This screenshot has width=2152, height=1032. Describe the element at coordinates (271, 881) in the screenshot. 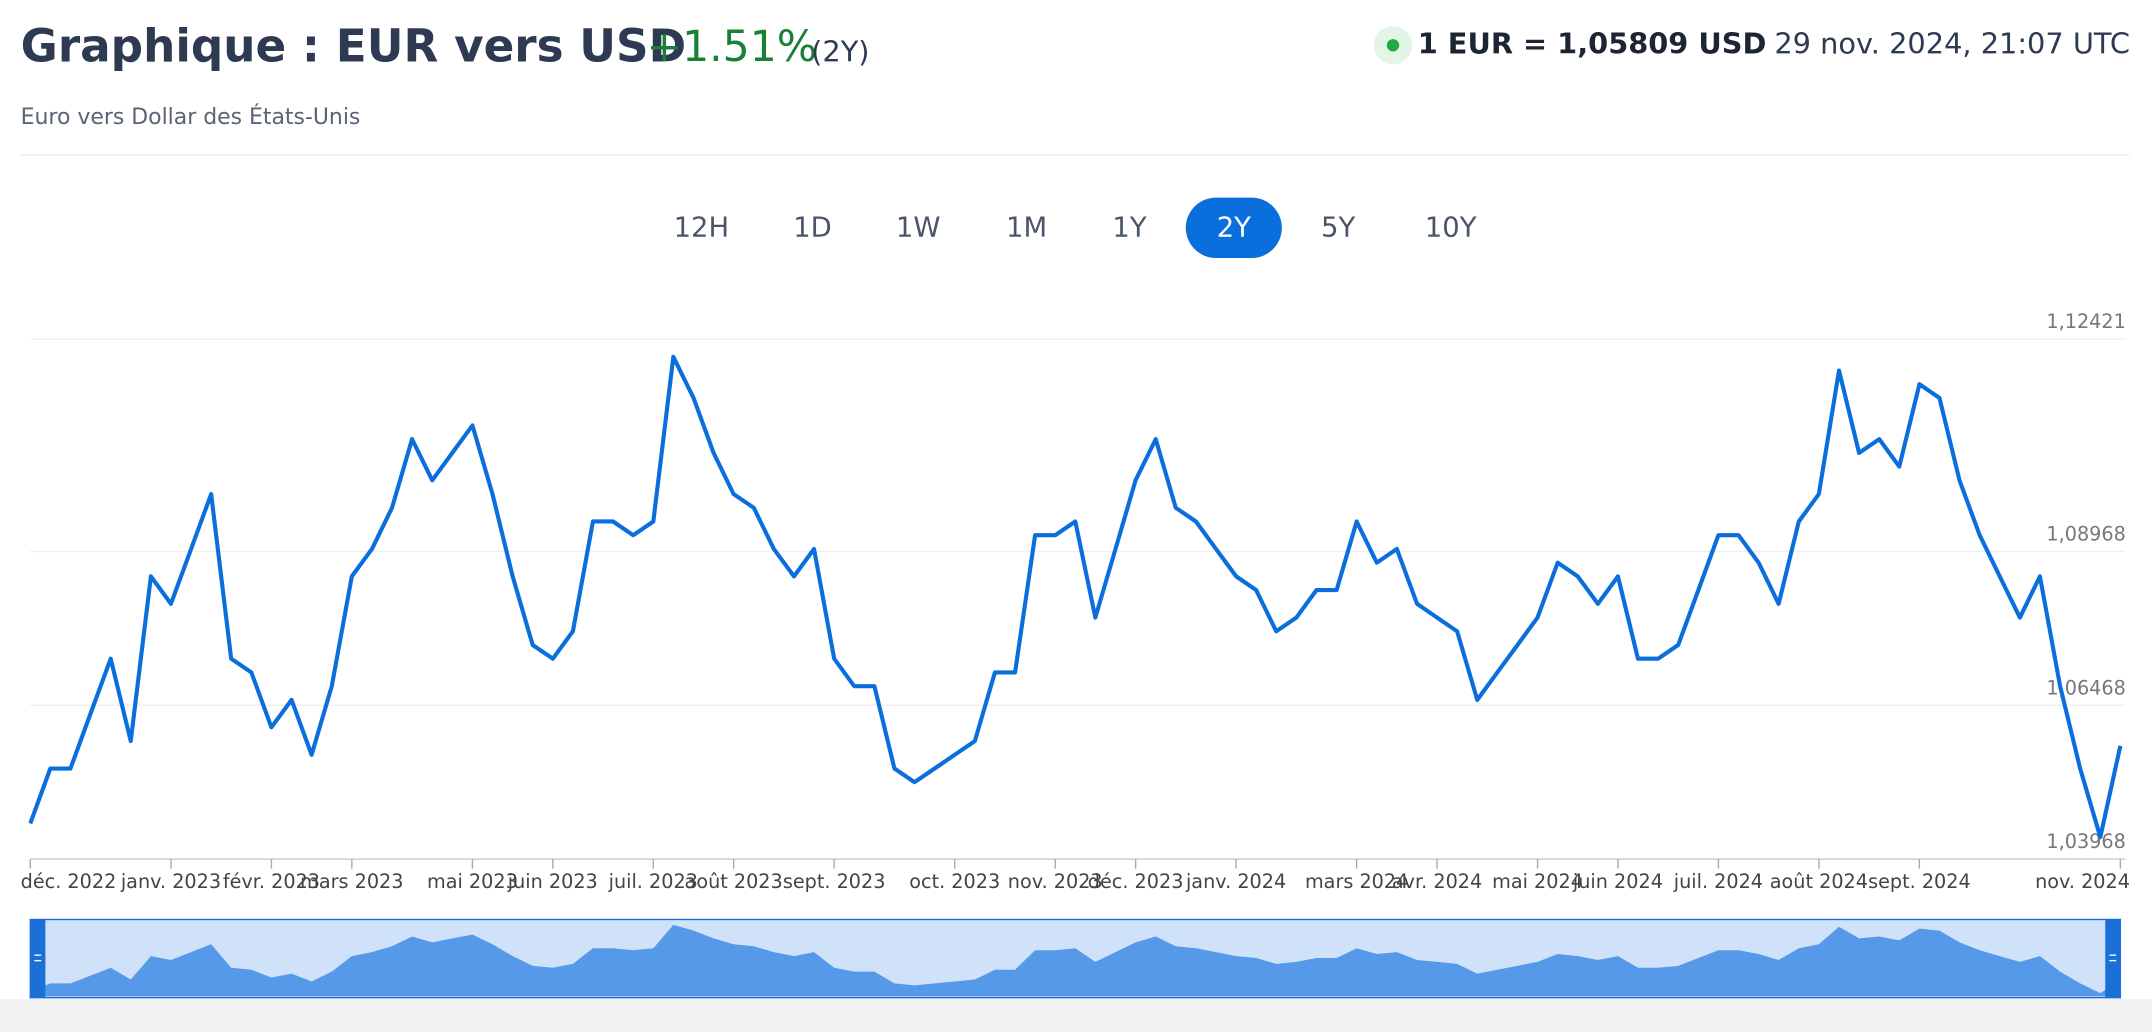

I see `x-tick-label: févr. 2023` at that location.